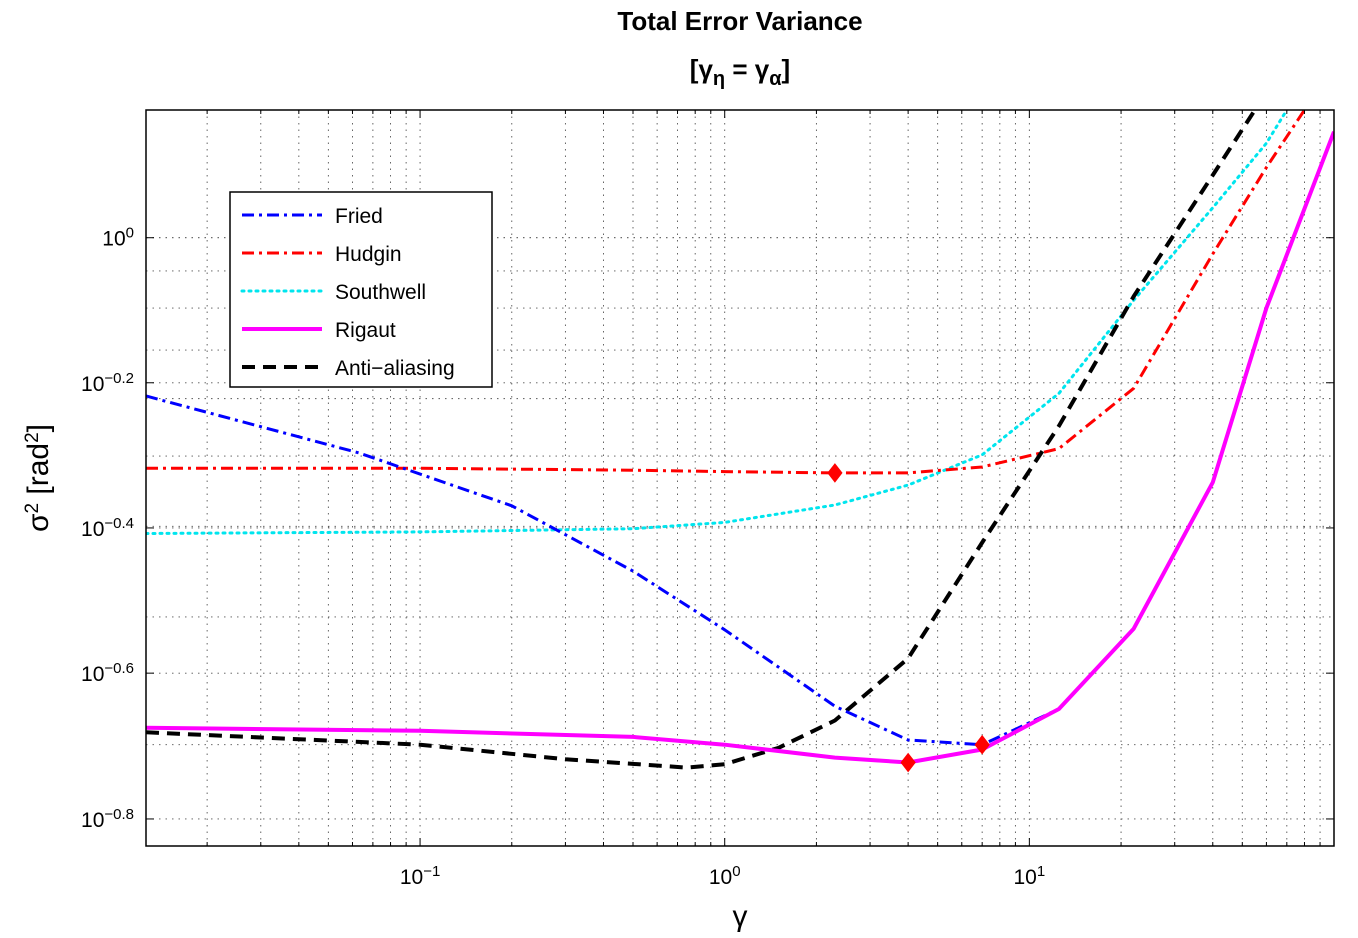  What do you see at coordinates (107, 673) in the screenshot?
I see `y-tick-label: 10−0.6` at bounding box center [107, 673].